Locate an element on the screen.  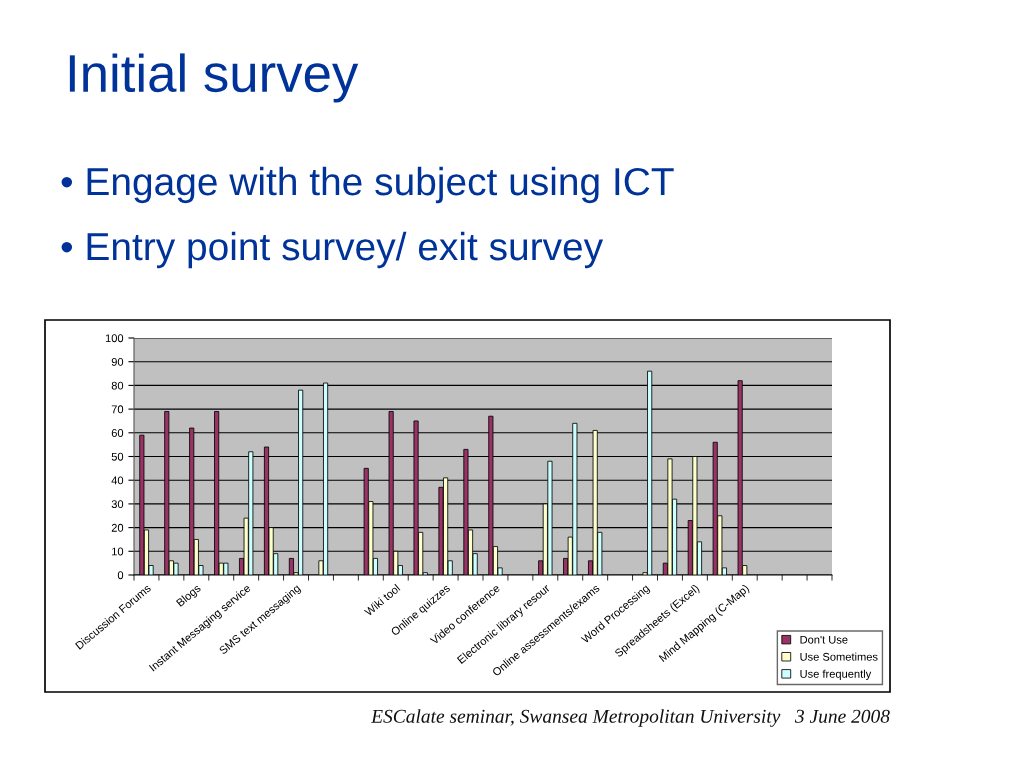
y-tick-label: 80 is located at coordinates (117, 385).